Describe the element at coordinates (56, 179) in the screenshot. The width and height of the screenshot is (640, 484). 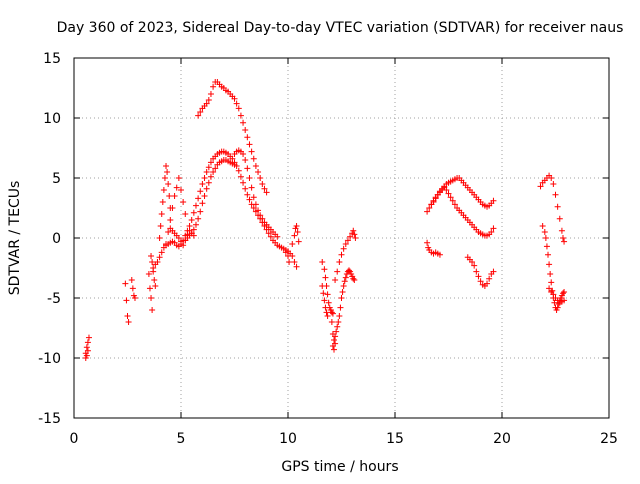
I see `y-tick-label: 5` at that location.